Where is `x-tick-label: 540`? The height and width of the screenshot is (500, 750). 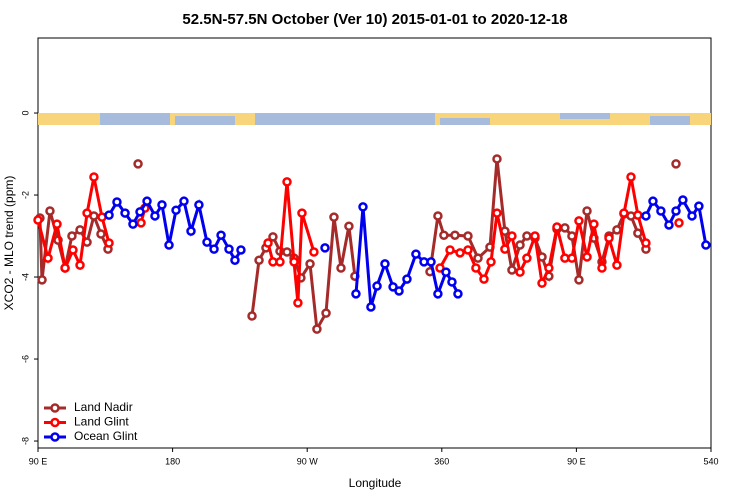
x-tick-label: 540 is located at coordinates (710, 461).